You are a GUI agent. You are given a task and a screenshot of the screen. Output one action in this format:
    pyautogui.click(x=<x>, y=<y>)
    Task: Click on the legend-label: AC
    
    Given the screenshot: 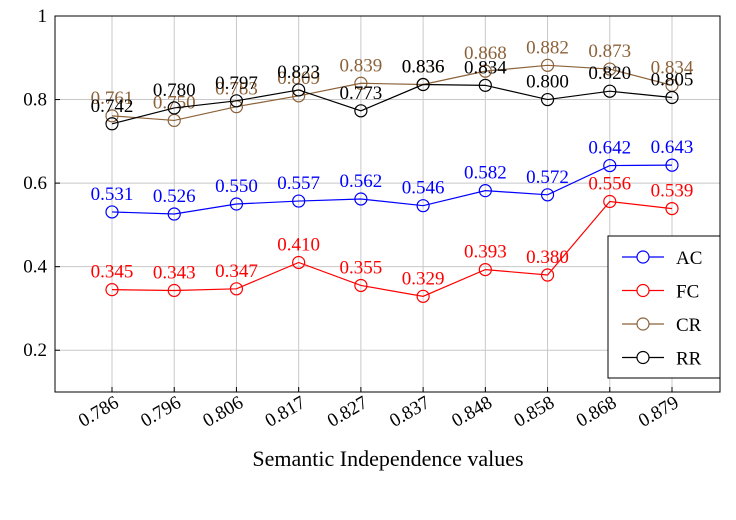 What is the action you would take?
    pyautogui.click(x=689, y=258)
    